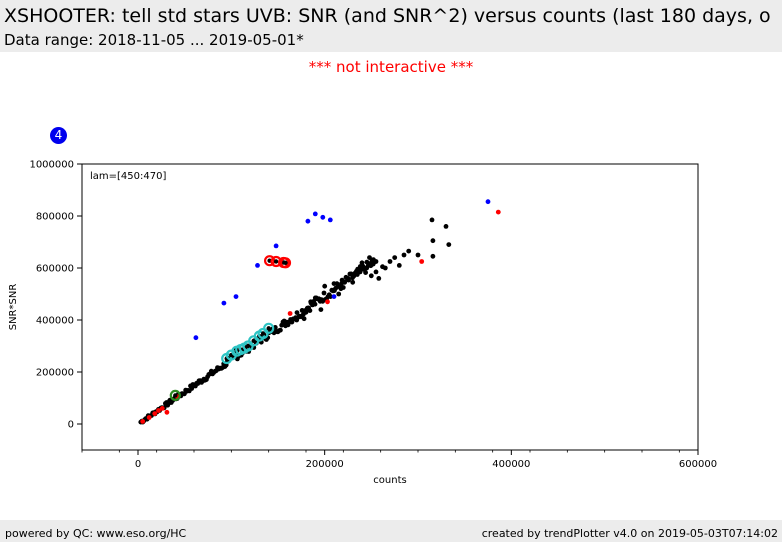 Image resolution: width=782 pixels, height=542 pixels. I want to click on plot-number-badge: 4, so click(58, 135).